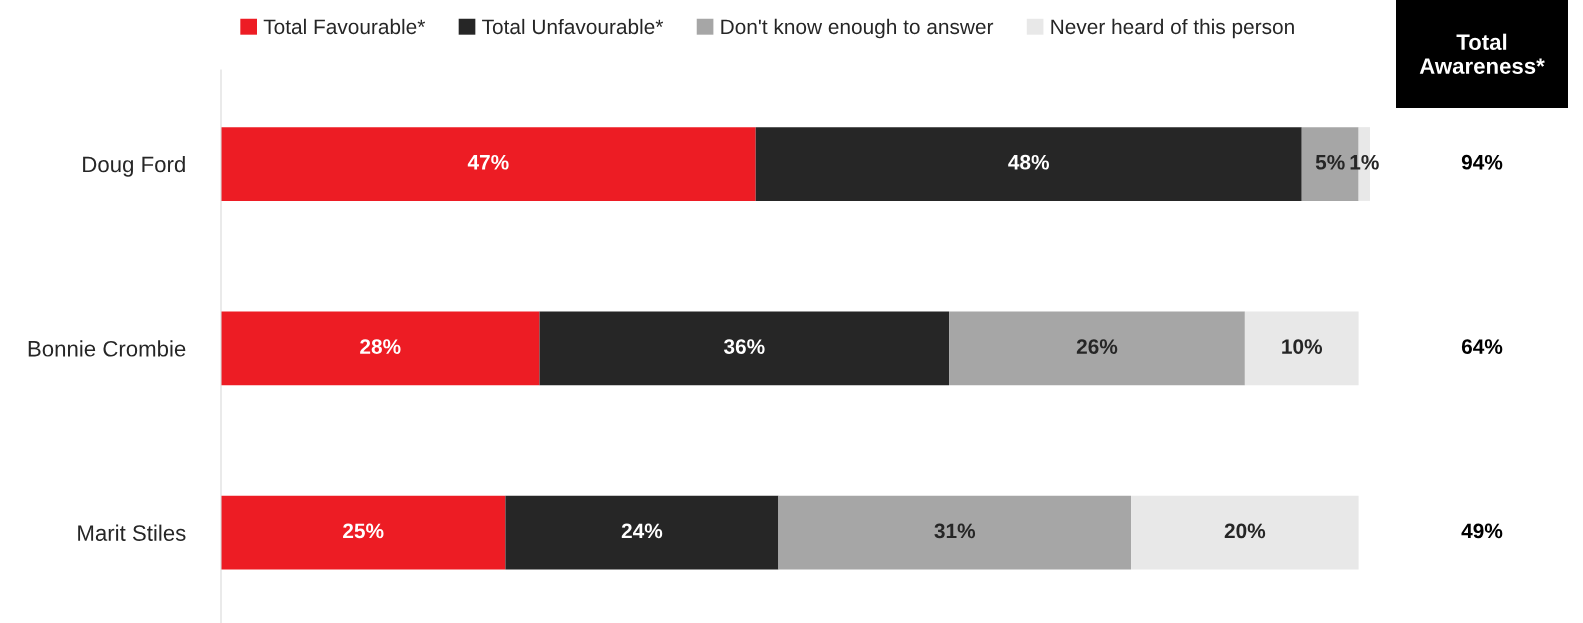 The image size is (1583, 623). Describe the element at coordinates (107, 348) in the screenshot. I see `y-tick-label: Bonnie Crombie` at that location.